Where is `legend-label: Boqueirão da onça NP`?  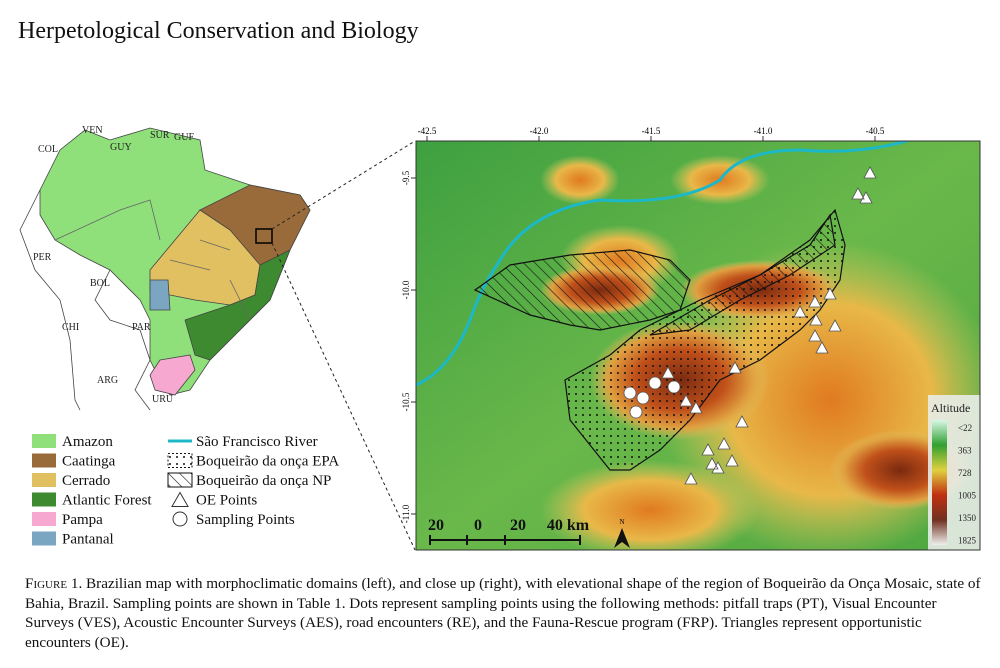 legend-label: Boqueirão da onça NP is located at coordinates (263, 481).